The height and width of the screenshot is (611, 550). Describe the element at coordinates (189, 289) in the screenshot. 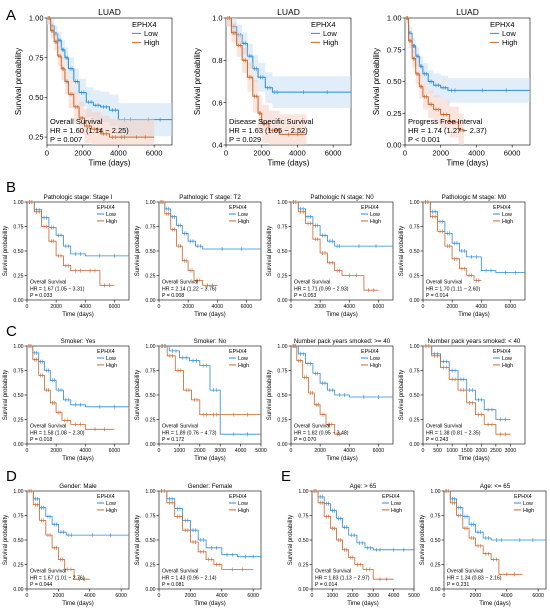

I see `hazard-ratio: HR = 2.14 (1.22 − 3.76)` at that location.